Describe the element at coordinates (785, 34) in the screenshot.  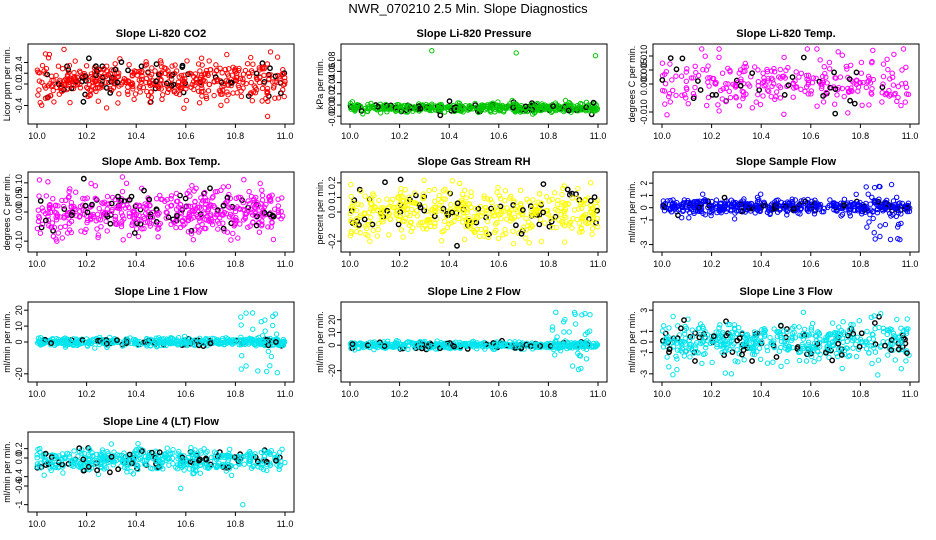
I see `chart-title: Slope Li-820 Temp.` at that location.